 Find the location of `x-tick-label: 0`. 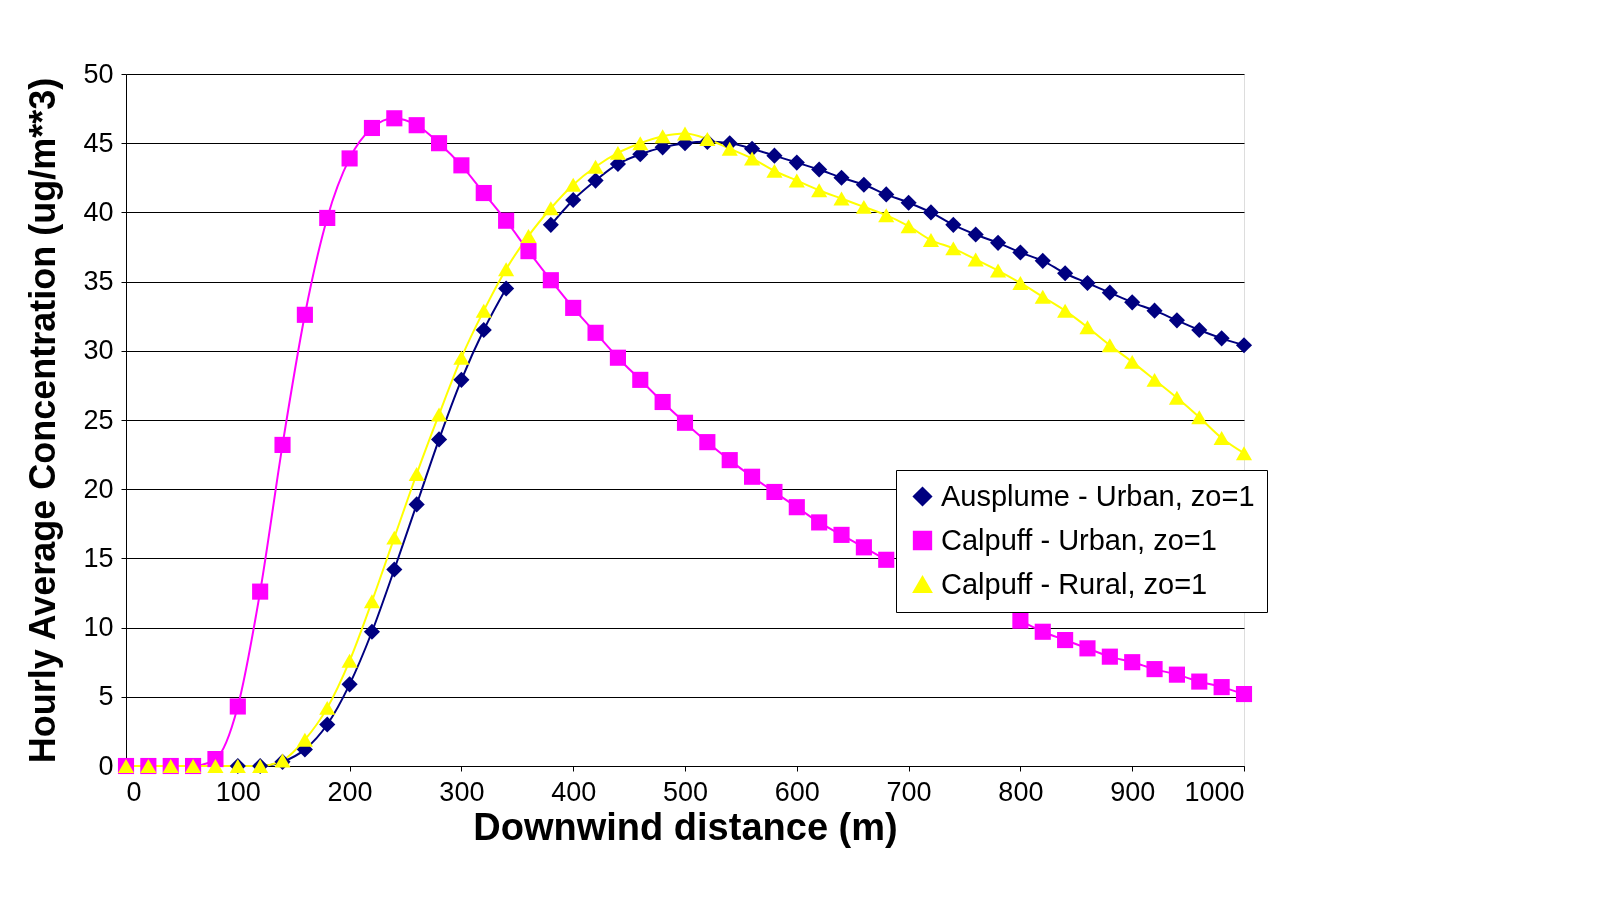

x-tick-label: 0 is located at coordinates (134, 791).